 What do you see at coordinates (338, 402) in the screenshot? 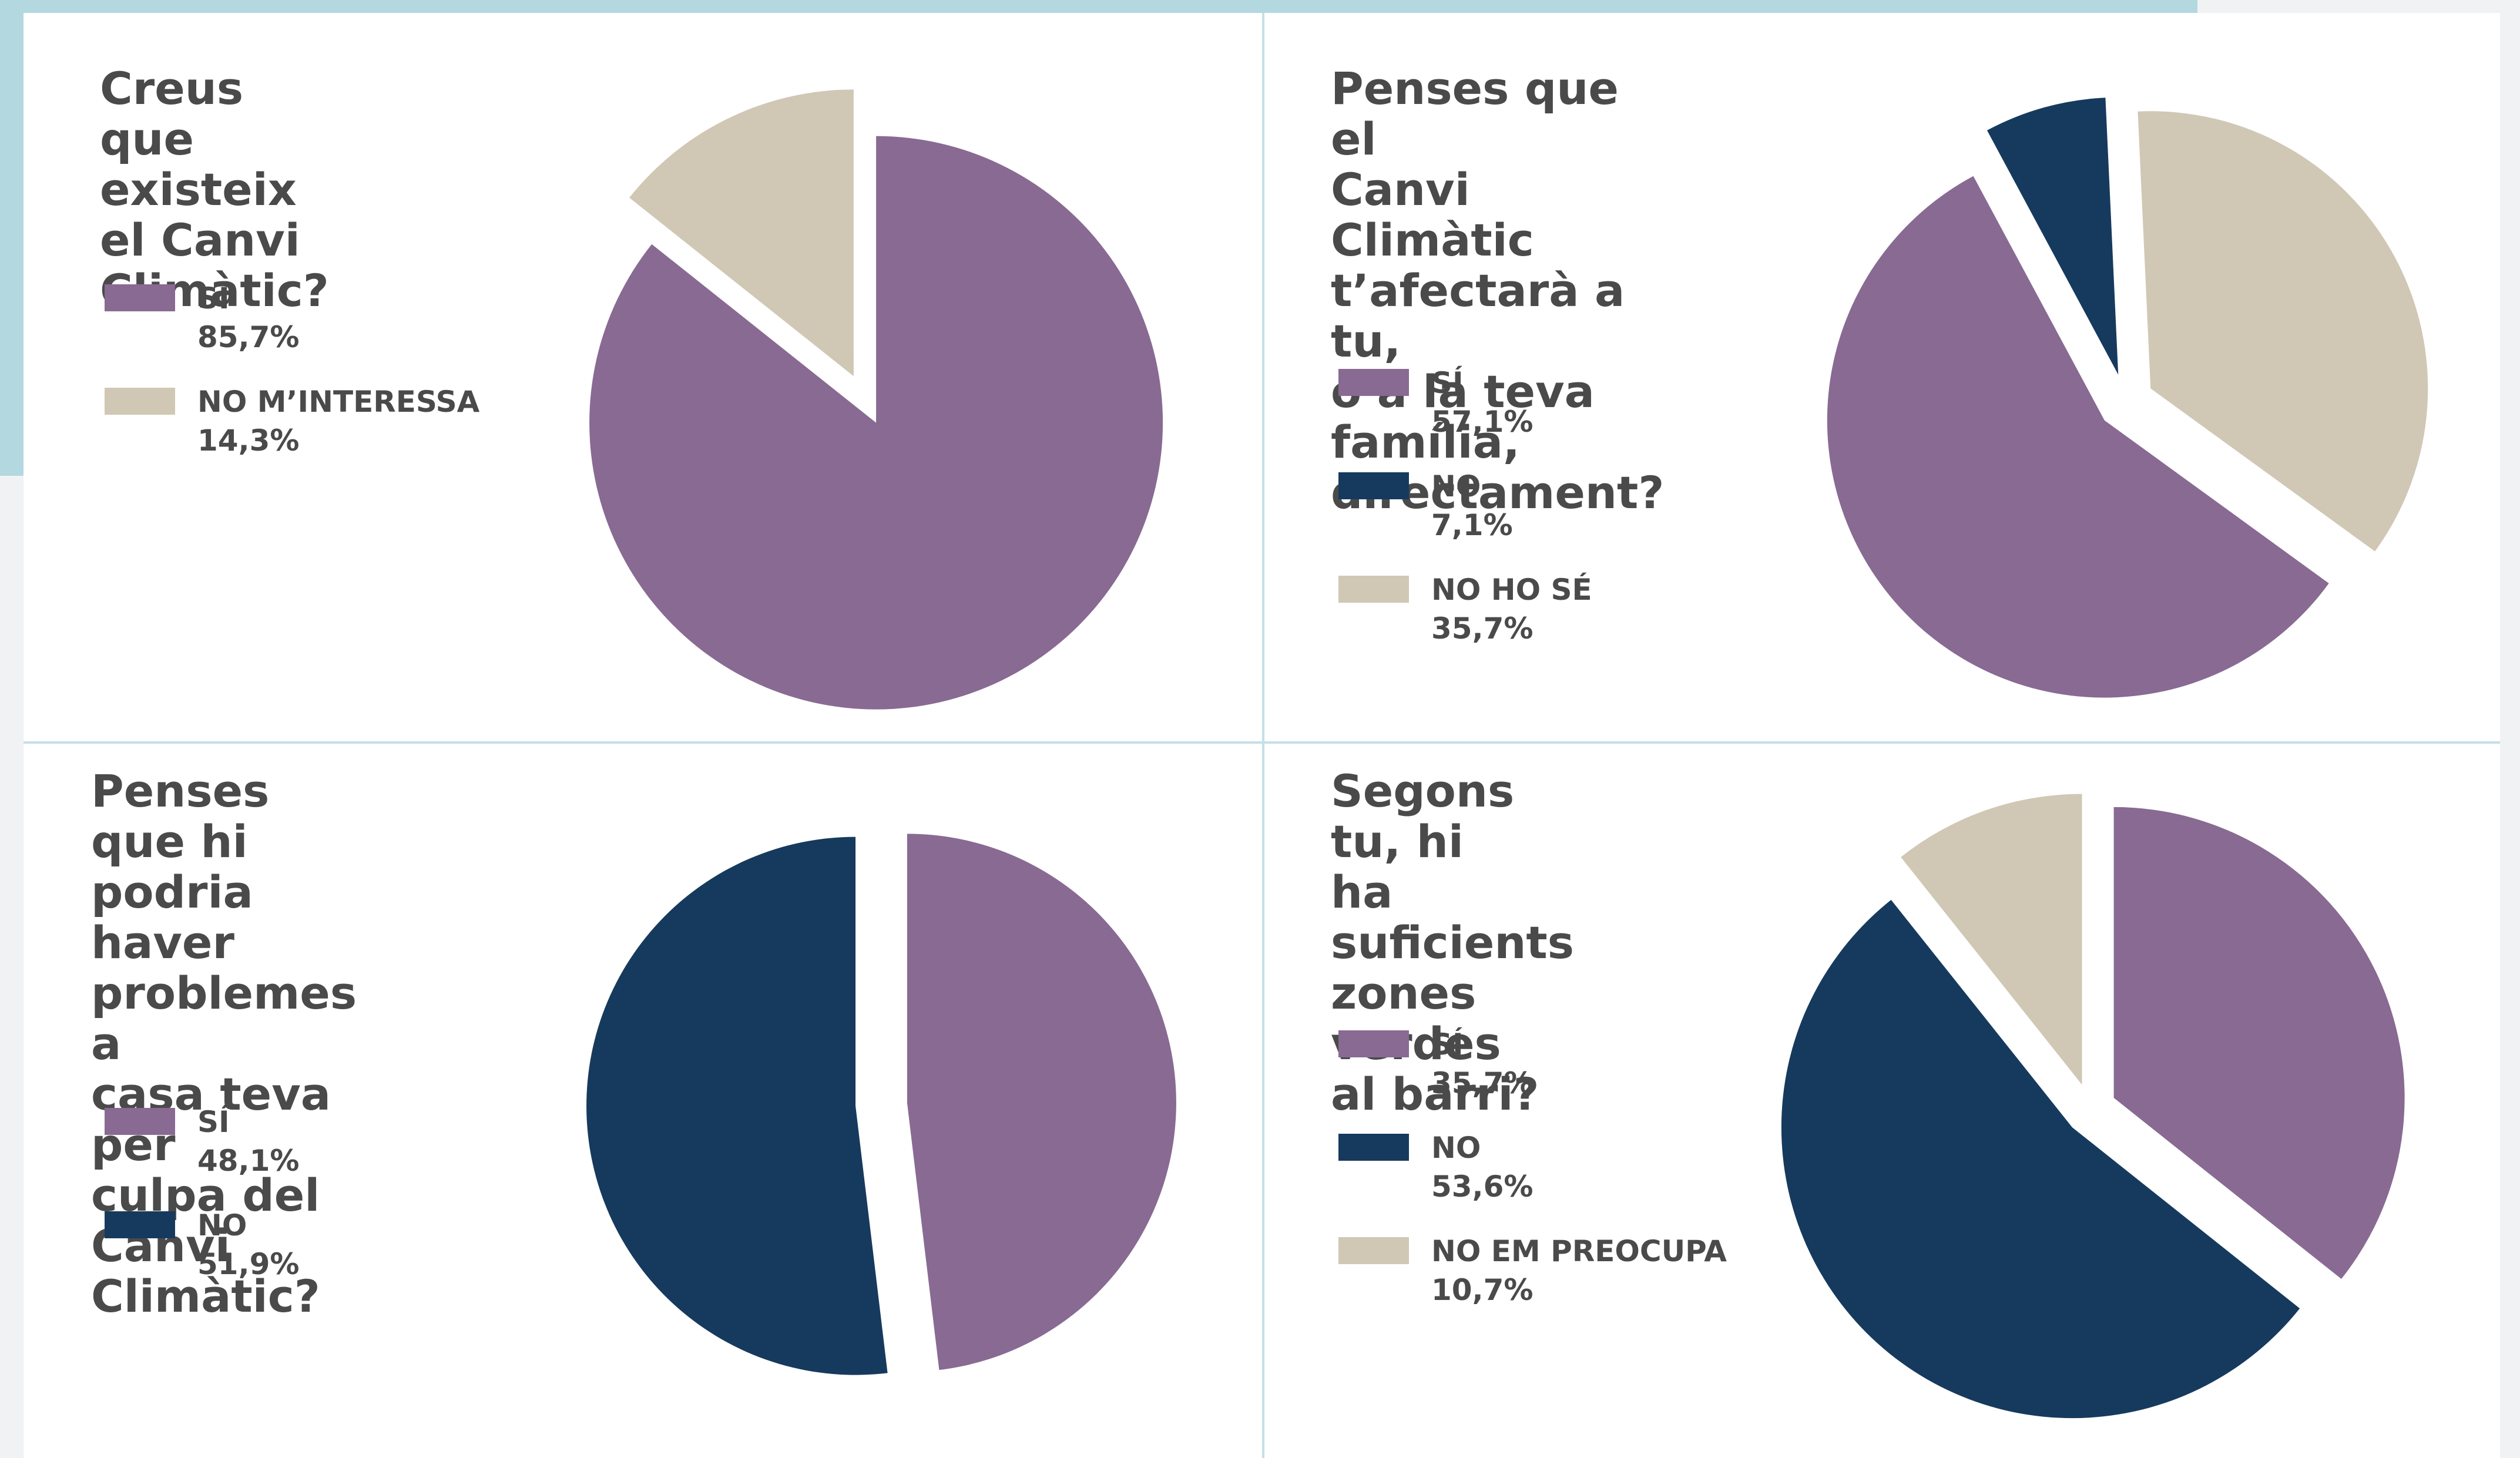
I see `legend-label: NO M’INTERESSA` at bounding box center [338, 402].